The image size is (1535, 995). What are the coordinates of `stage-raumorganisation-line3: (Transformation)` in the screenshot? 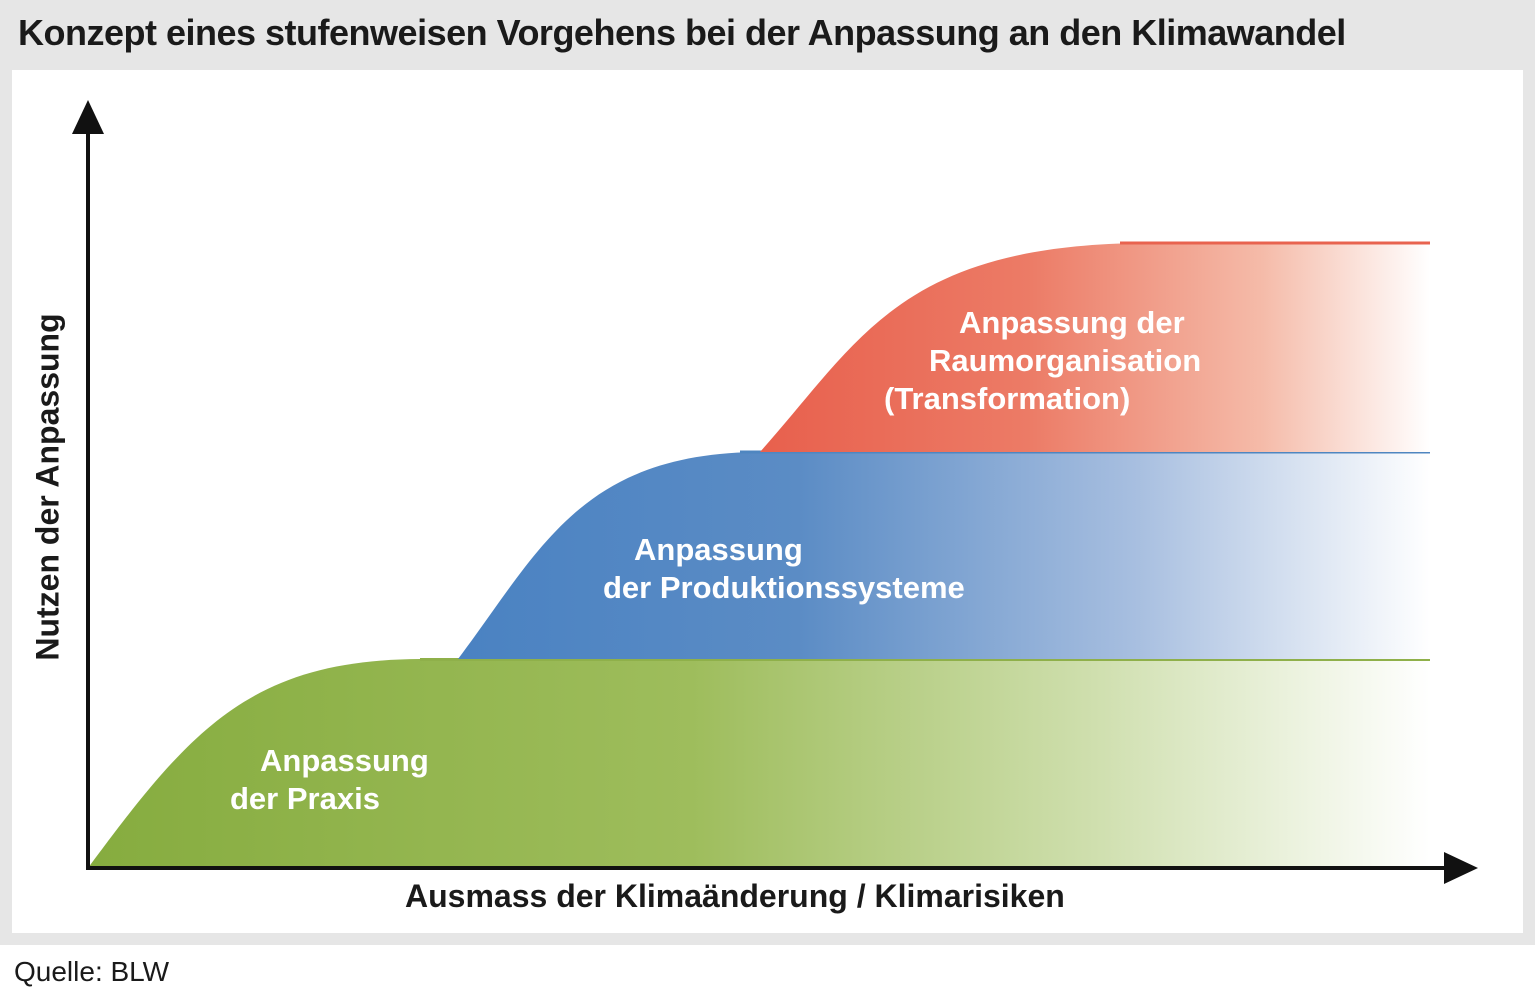 It's located at (1007, 398).